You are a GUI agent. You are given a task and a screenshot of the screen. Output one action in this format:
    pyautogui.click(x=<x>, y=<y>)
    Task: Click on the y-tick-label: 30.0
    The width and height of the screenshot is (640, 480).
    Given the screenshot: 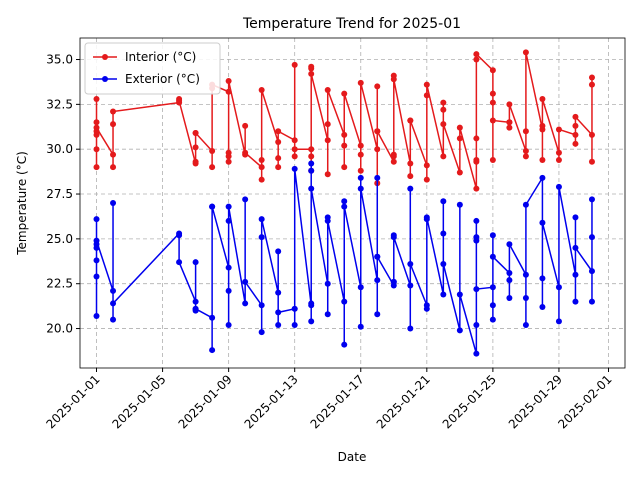 What is the action you would take?
    pyautogui.click(x=59, y=149)
    